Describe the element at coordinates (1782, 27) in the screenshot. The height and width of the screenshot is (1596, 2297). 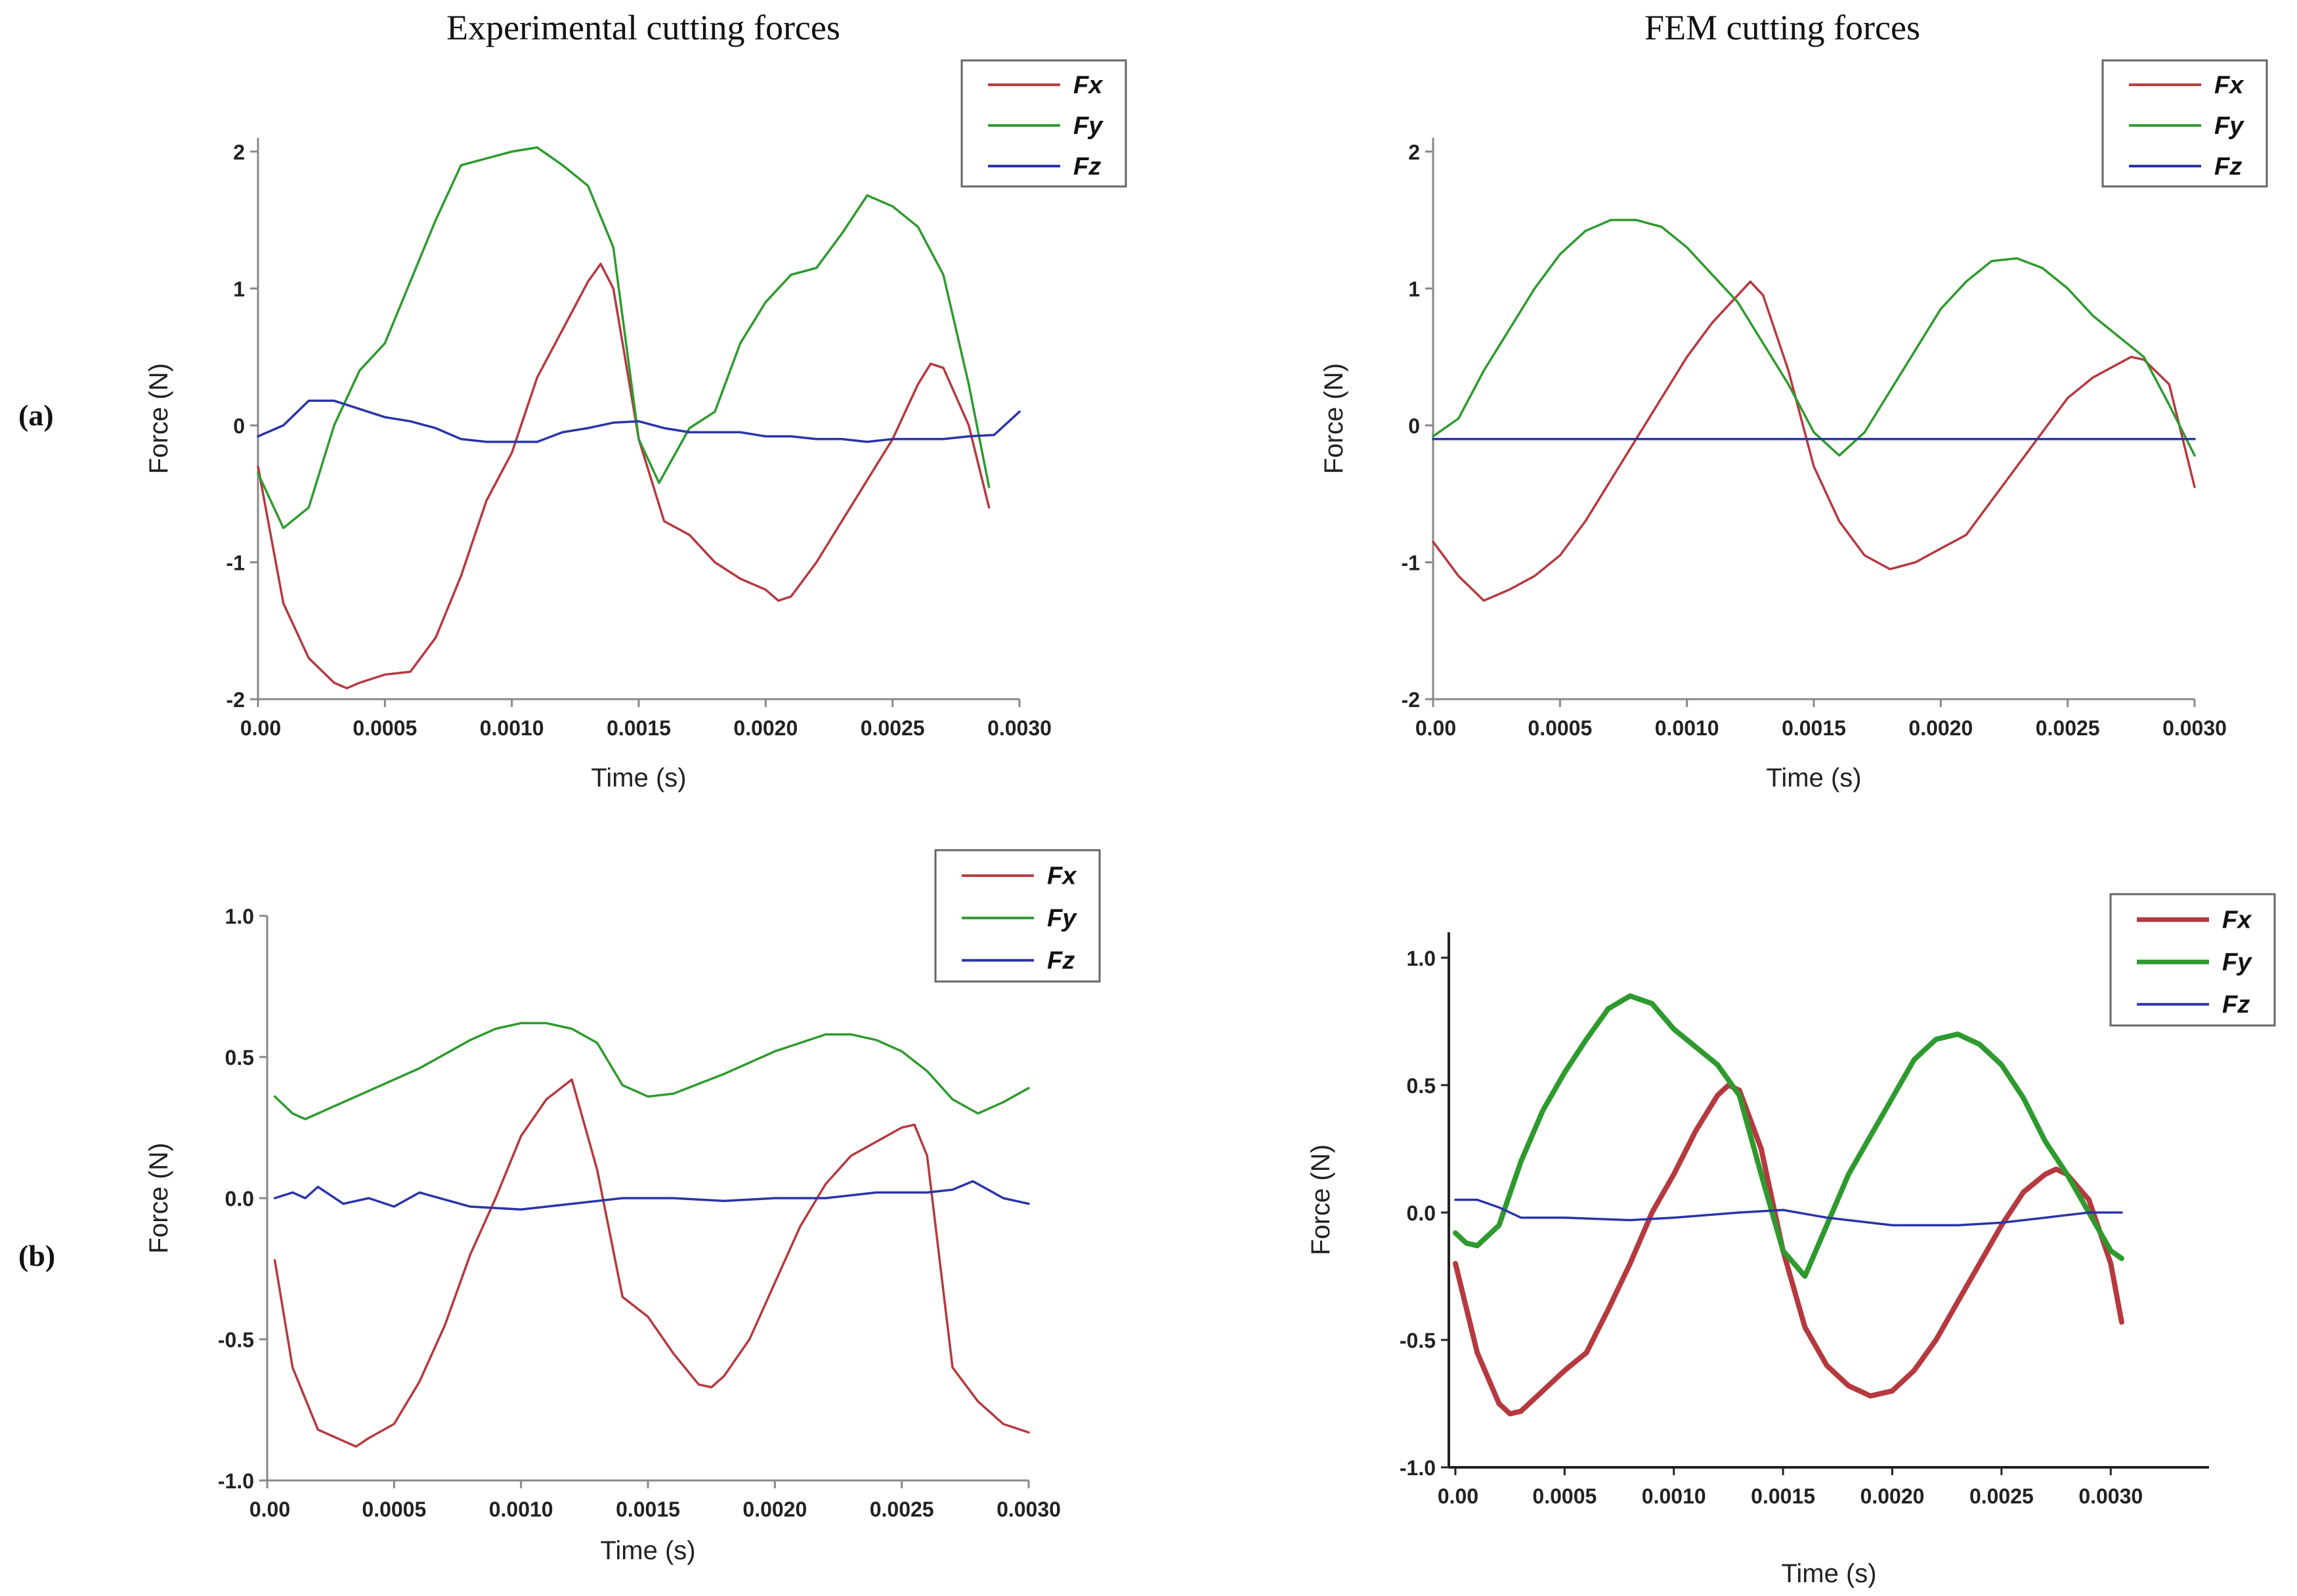
I see `column-title-fem: FEM cutting forces` at that location.